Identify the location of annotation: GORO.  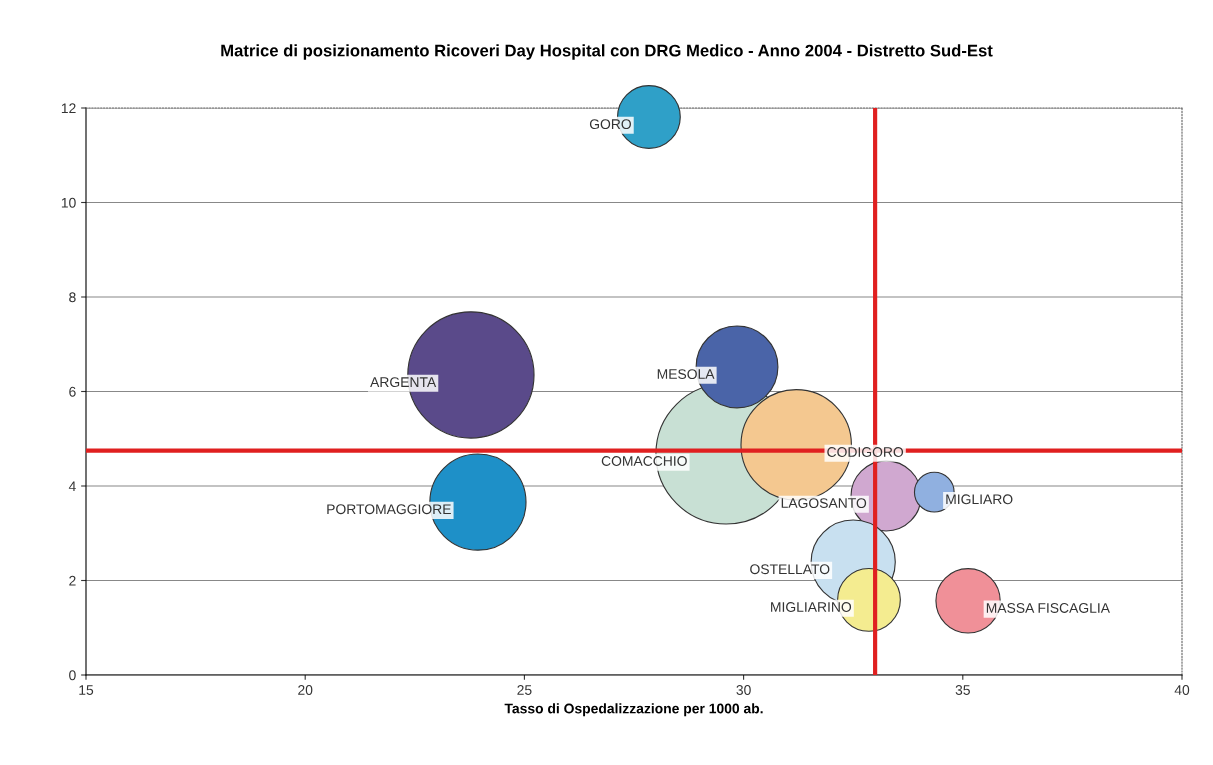
(610, 124).